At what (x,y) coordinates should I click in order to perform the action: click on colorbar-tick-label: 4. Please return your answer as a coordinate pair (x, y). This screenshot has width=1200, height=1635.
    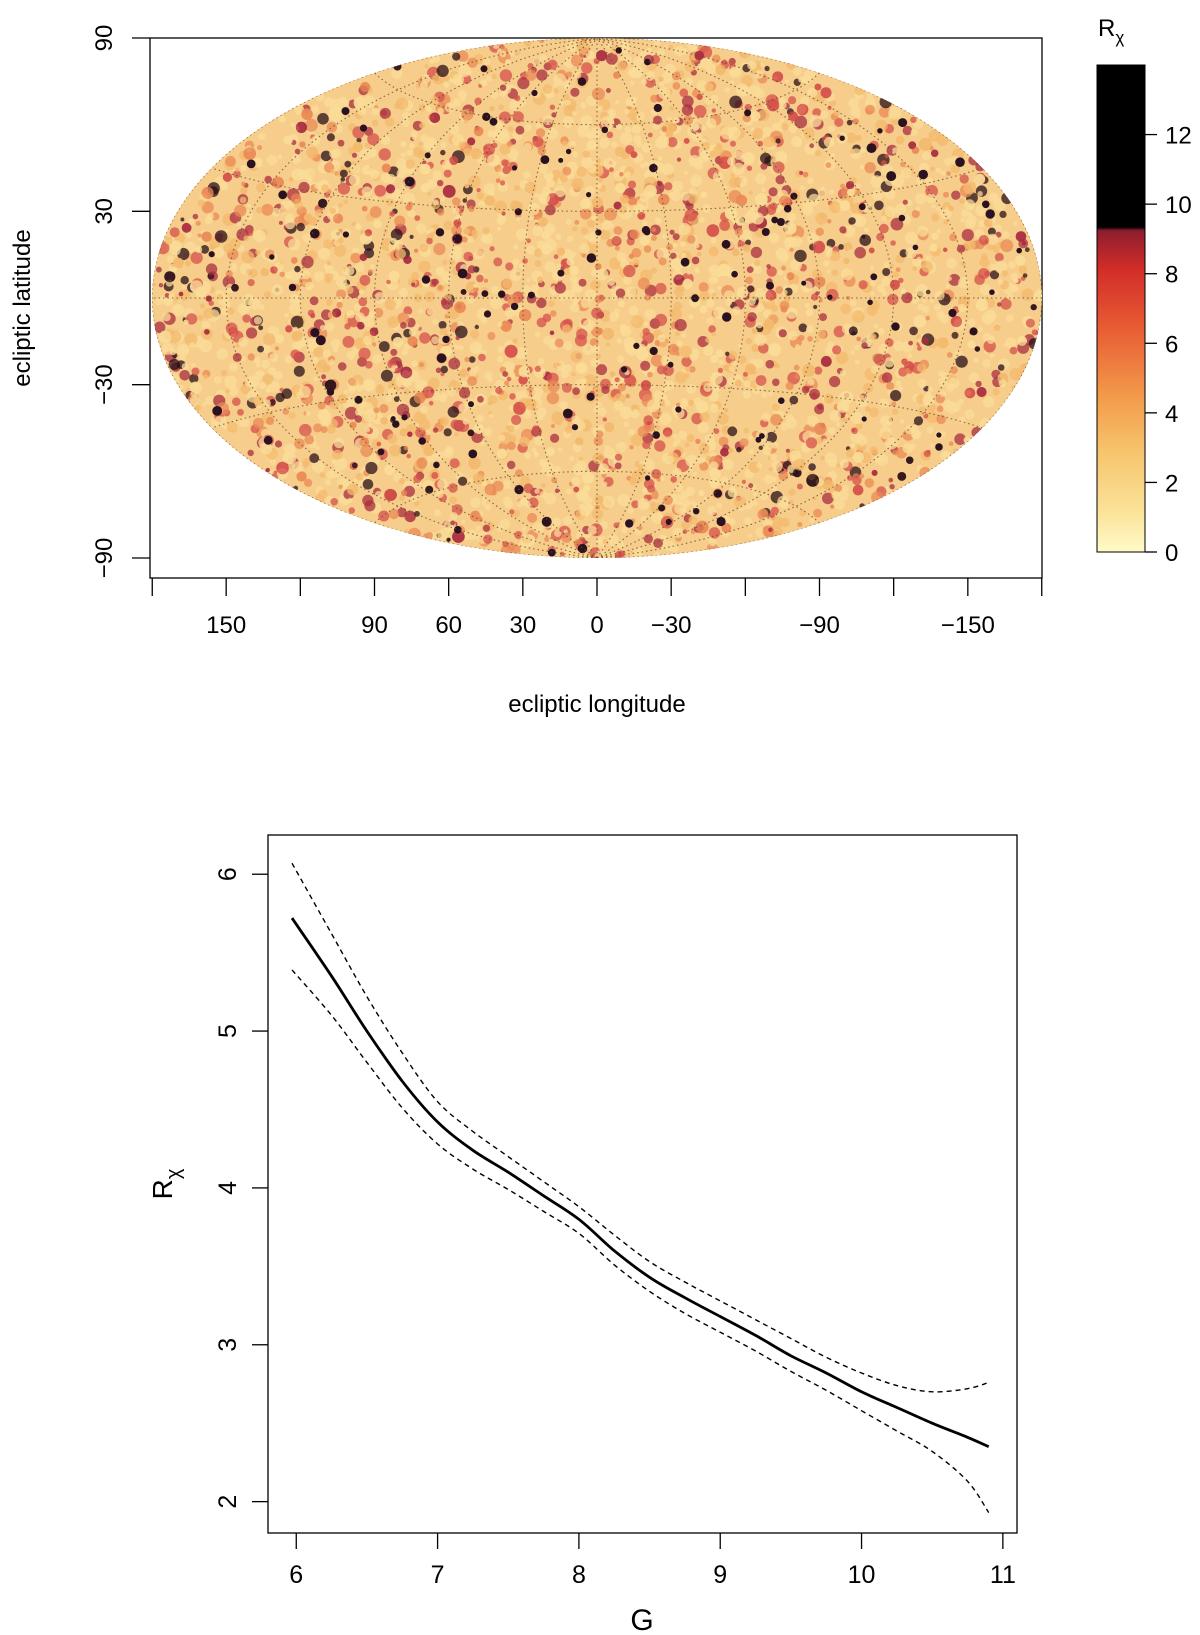
    Looking at the image, I should click on (1171, 414).